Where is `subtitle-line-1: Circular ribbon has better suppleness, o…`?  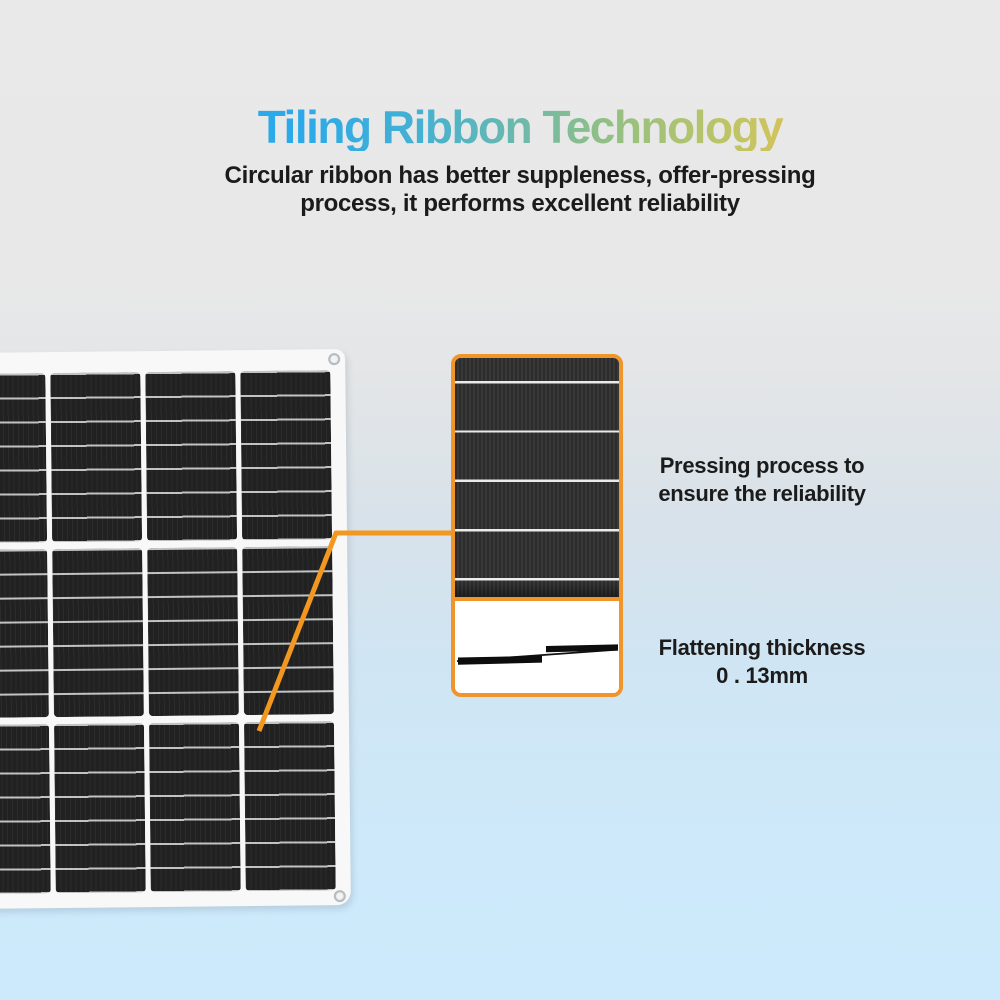
subtitle-line-1: Circular ribbon has better suppleness, o… is located at coordinates (520, 176).